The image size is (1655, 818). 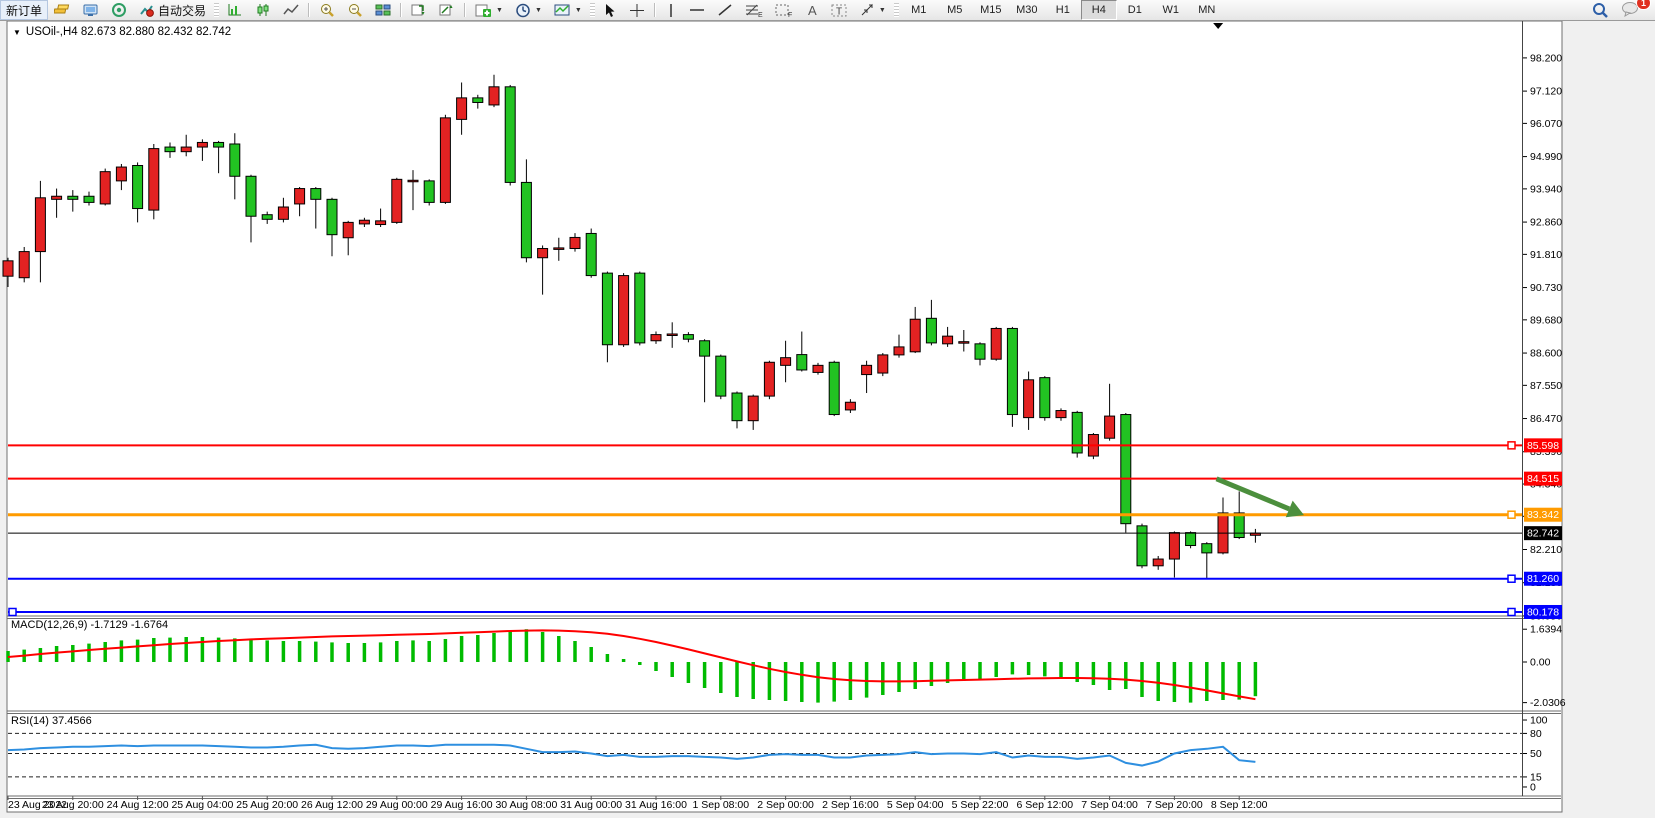 I want to click on timeframe-button-MN: MN, so click(x=1207, y=10).